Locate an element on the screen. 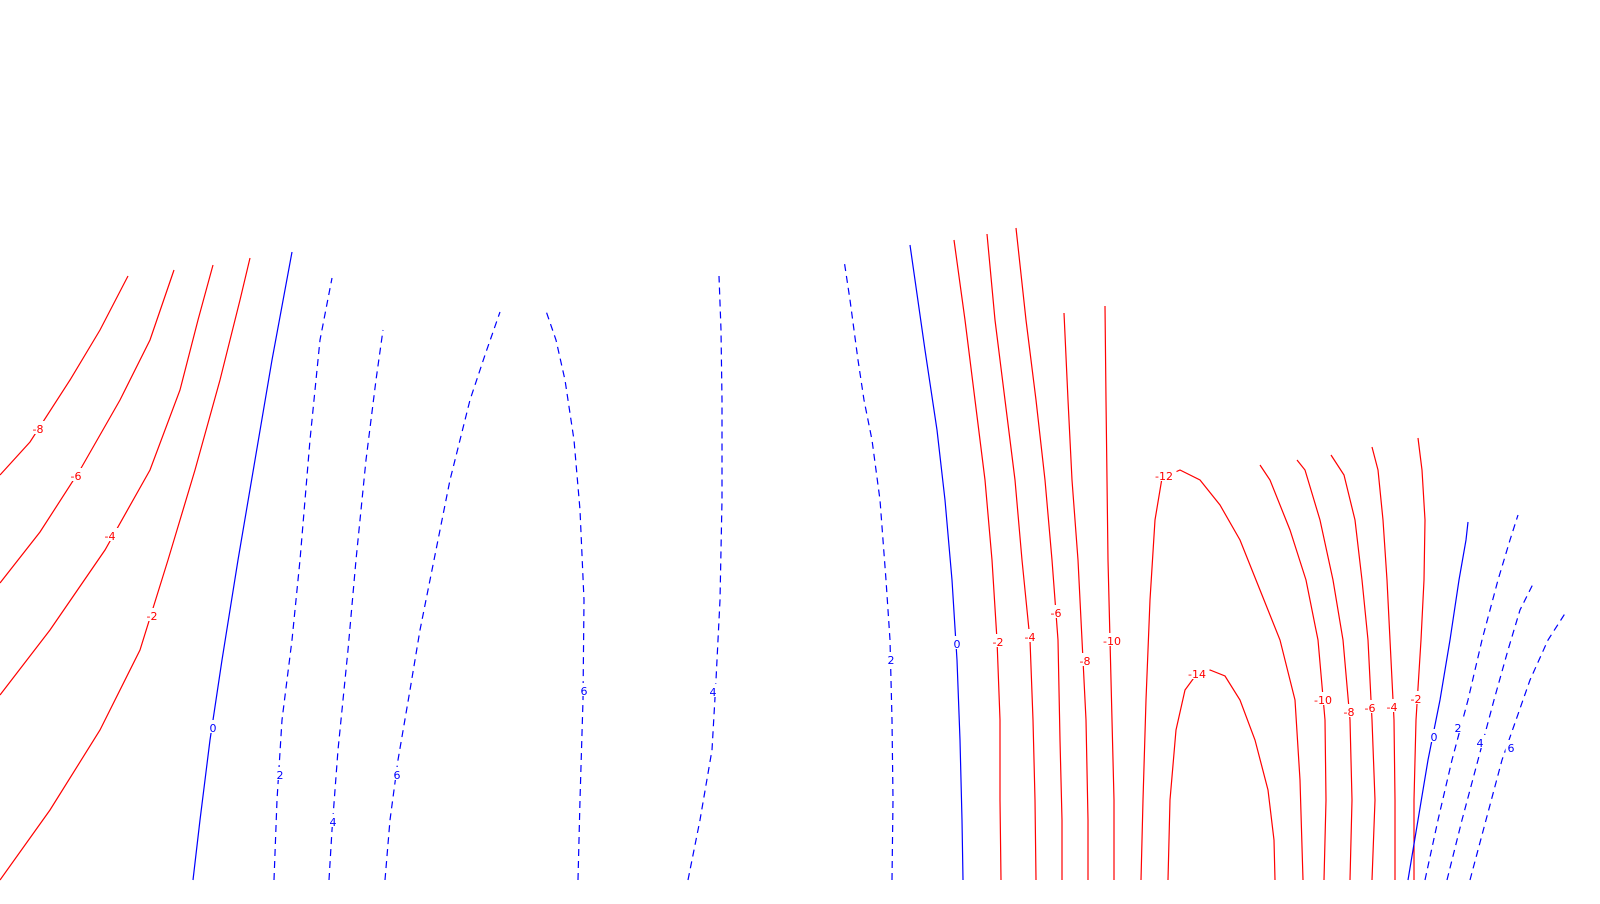 The image size is (1600, 904). contour-label-neg14: -14 is located at coordinates (1197, 674).